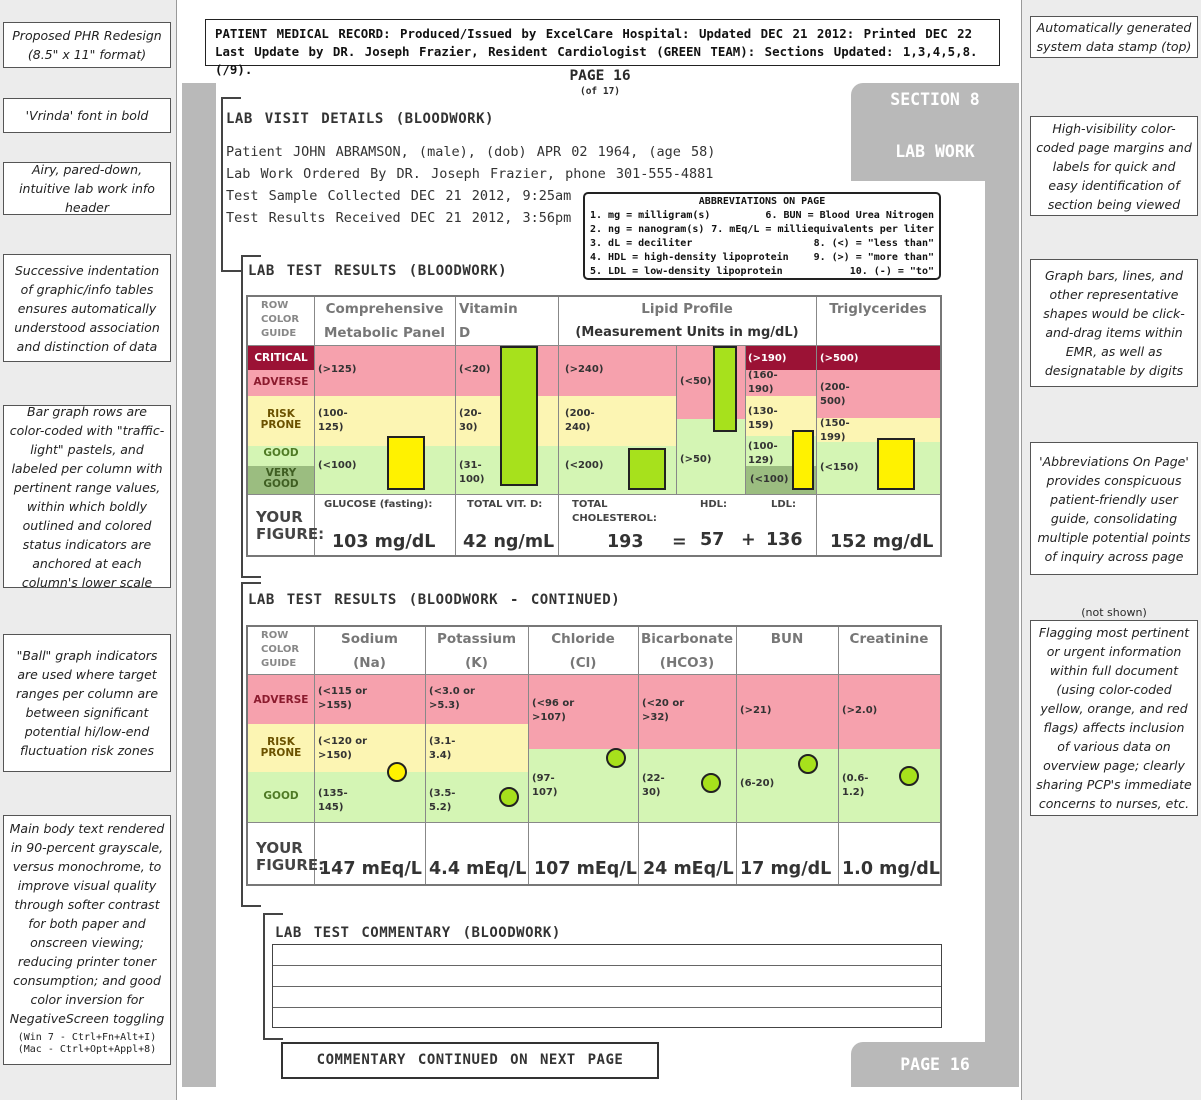  Describe the element at coordinates (87, 1037) in the screenshot. I see `shortcut-win: (Win 7 - Ctrl+Fn+Alt+I)` at that location.